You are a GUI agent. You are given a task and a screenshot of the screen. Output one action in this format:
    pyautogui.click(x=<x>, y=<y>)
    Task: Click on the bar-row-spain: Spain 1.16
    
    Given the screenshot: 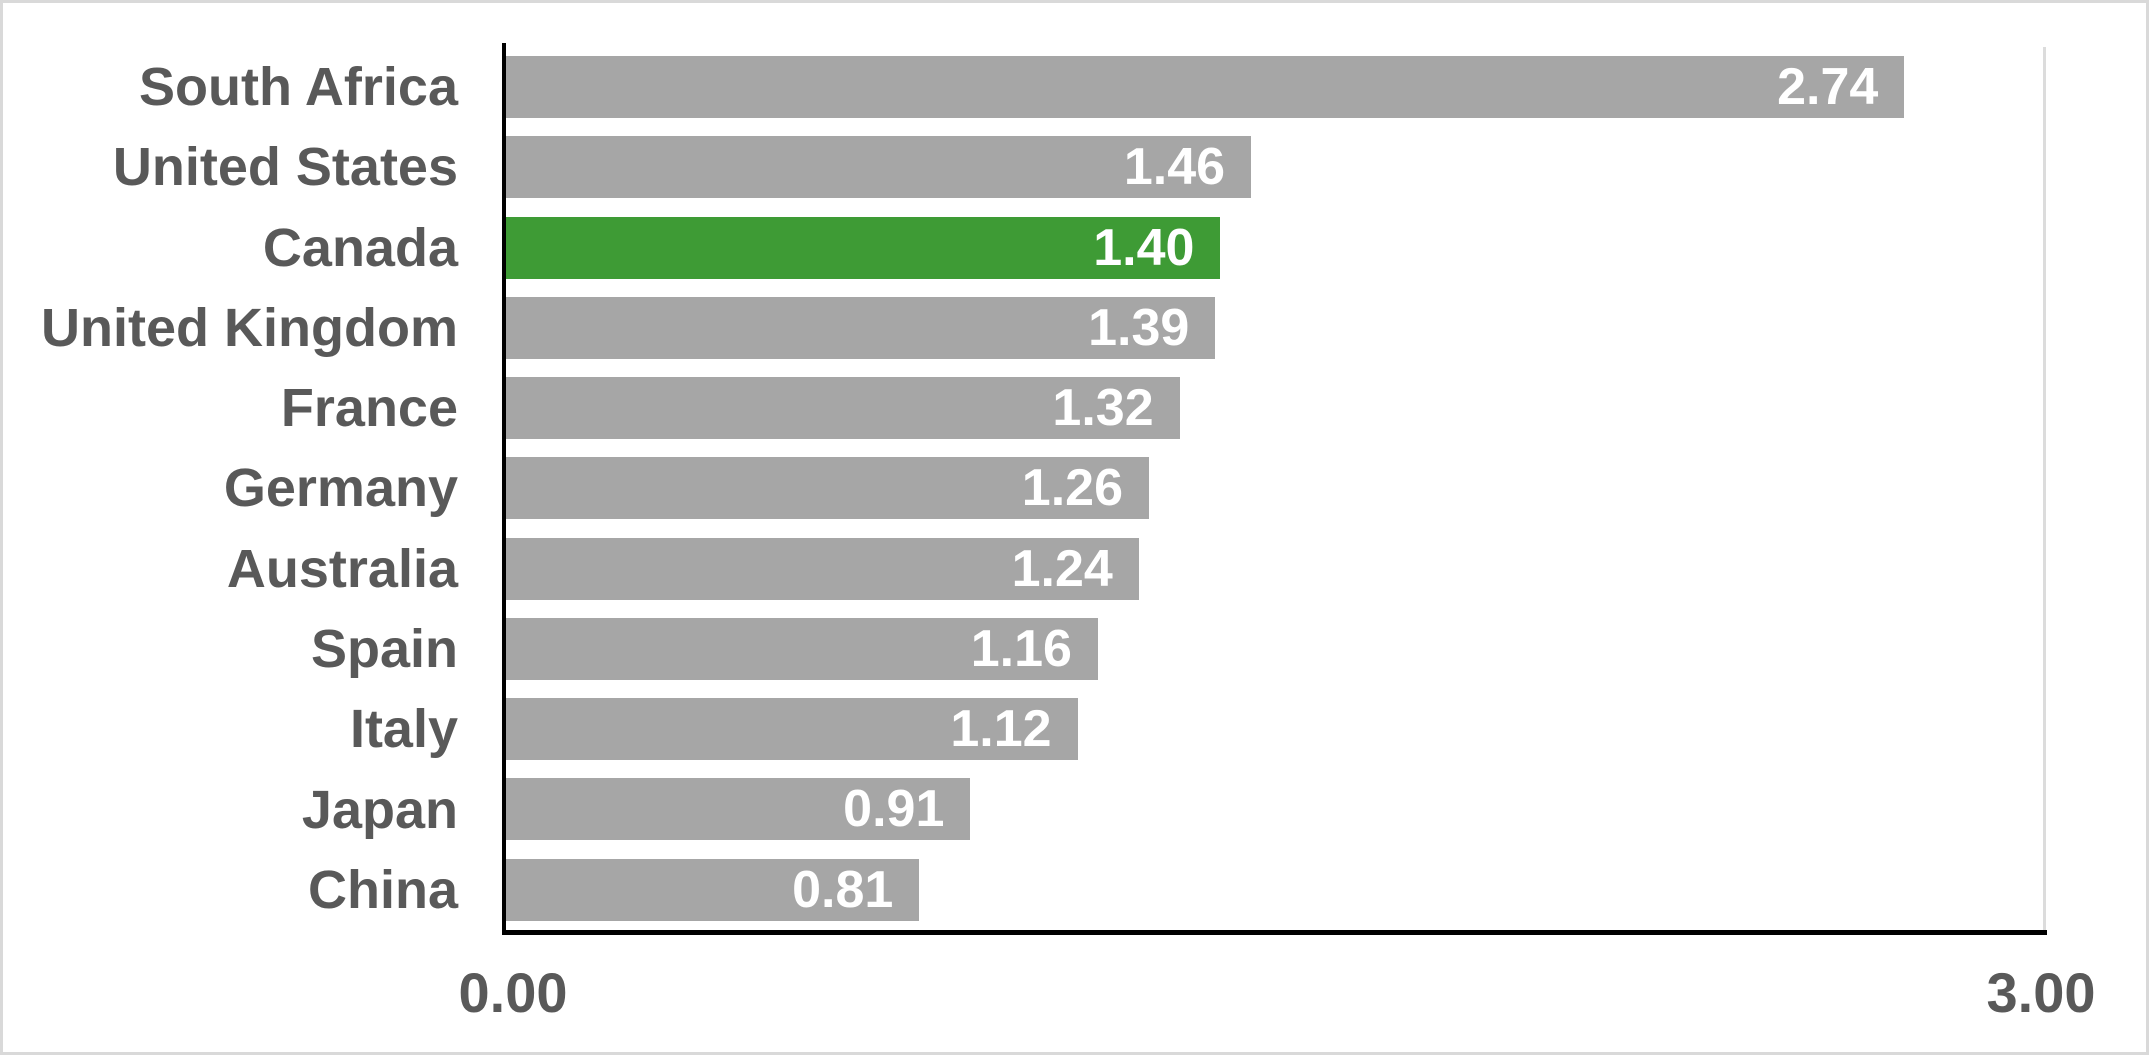 What is the action you would take?
    pyautogui.click(x=1074, y=649)
    